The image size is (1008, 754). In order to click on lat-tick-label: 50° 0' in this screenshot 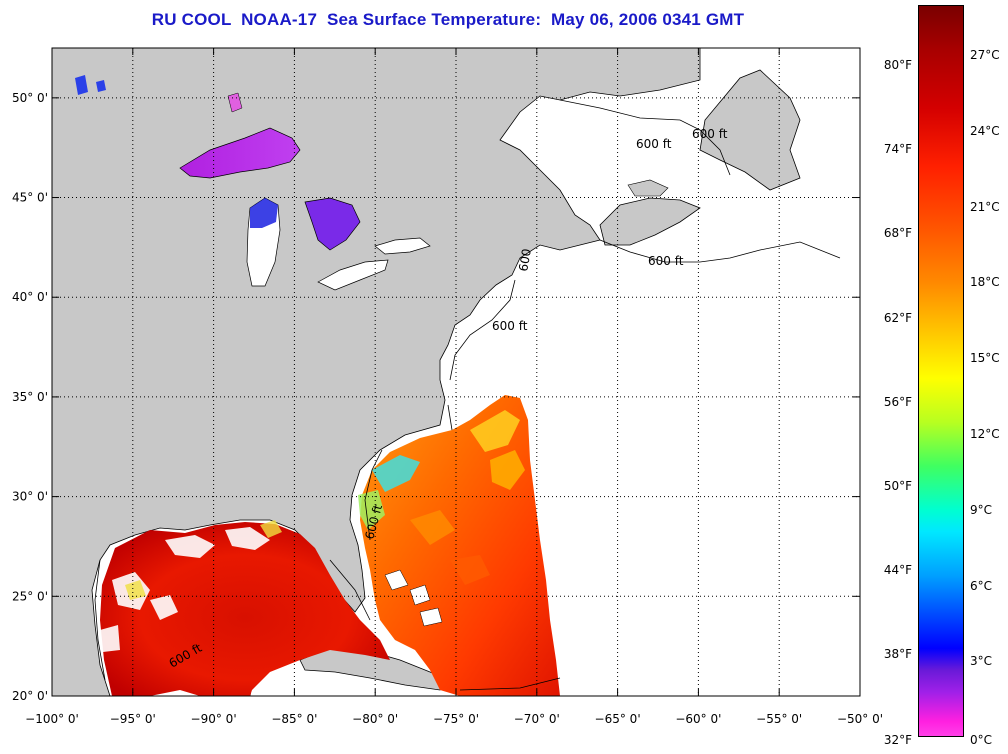, I will do `click(30, 98)`.